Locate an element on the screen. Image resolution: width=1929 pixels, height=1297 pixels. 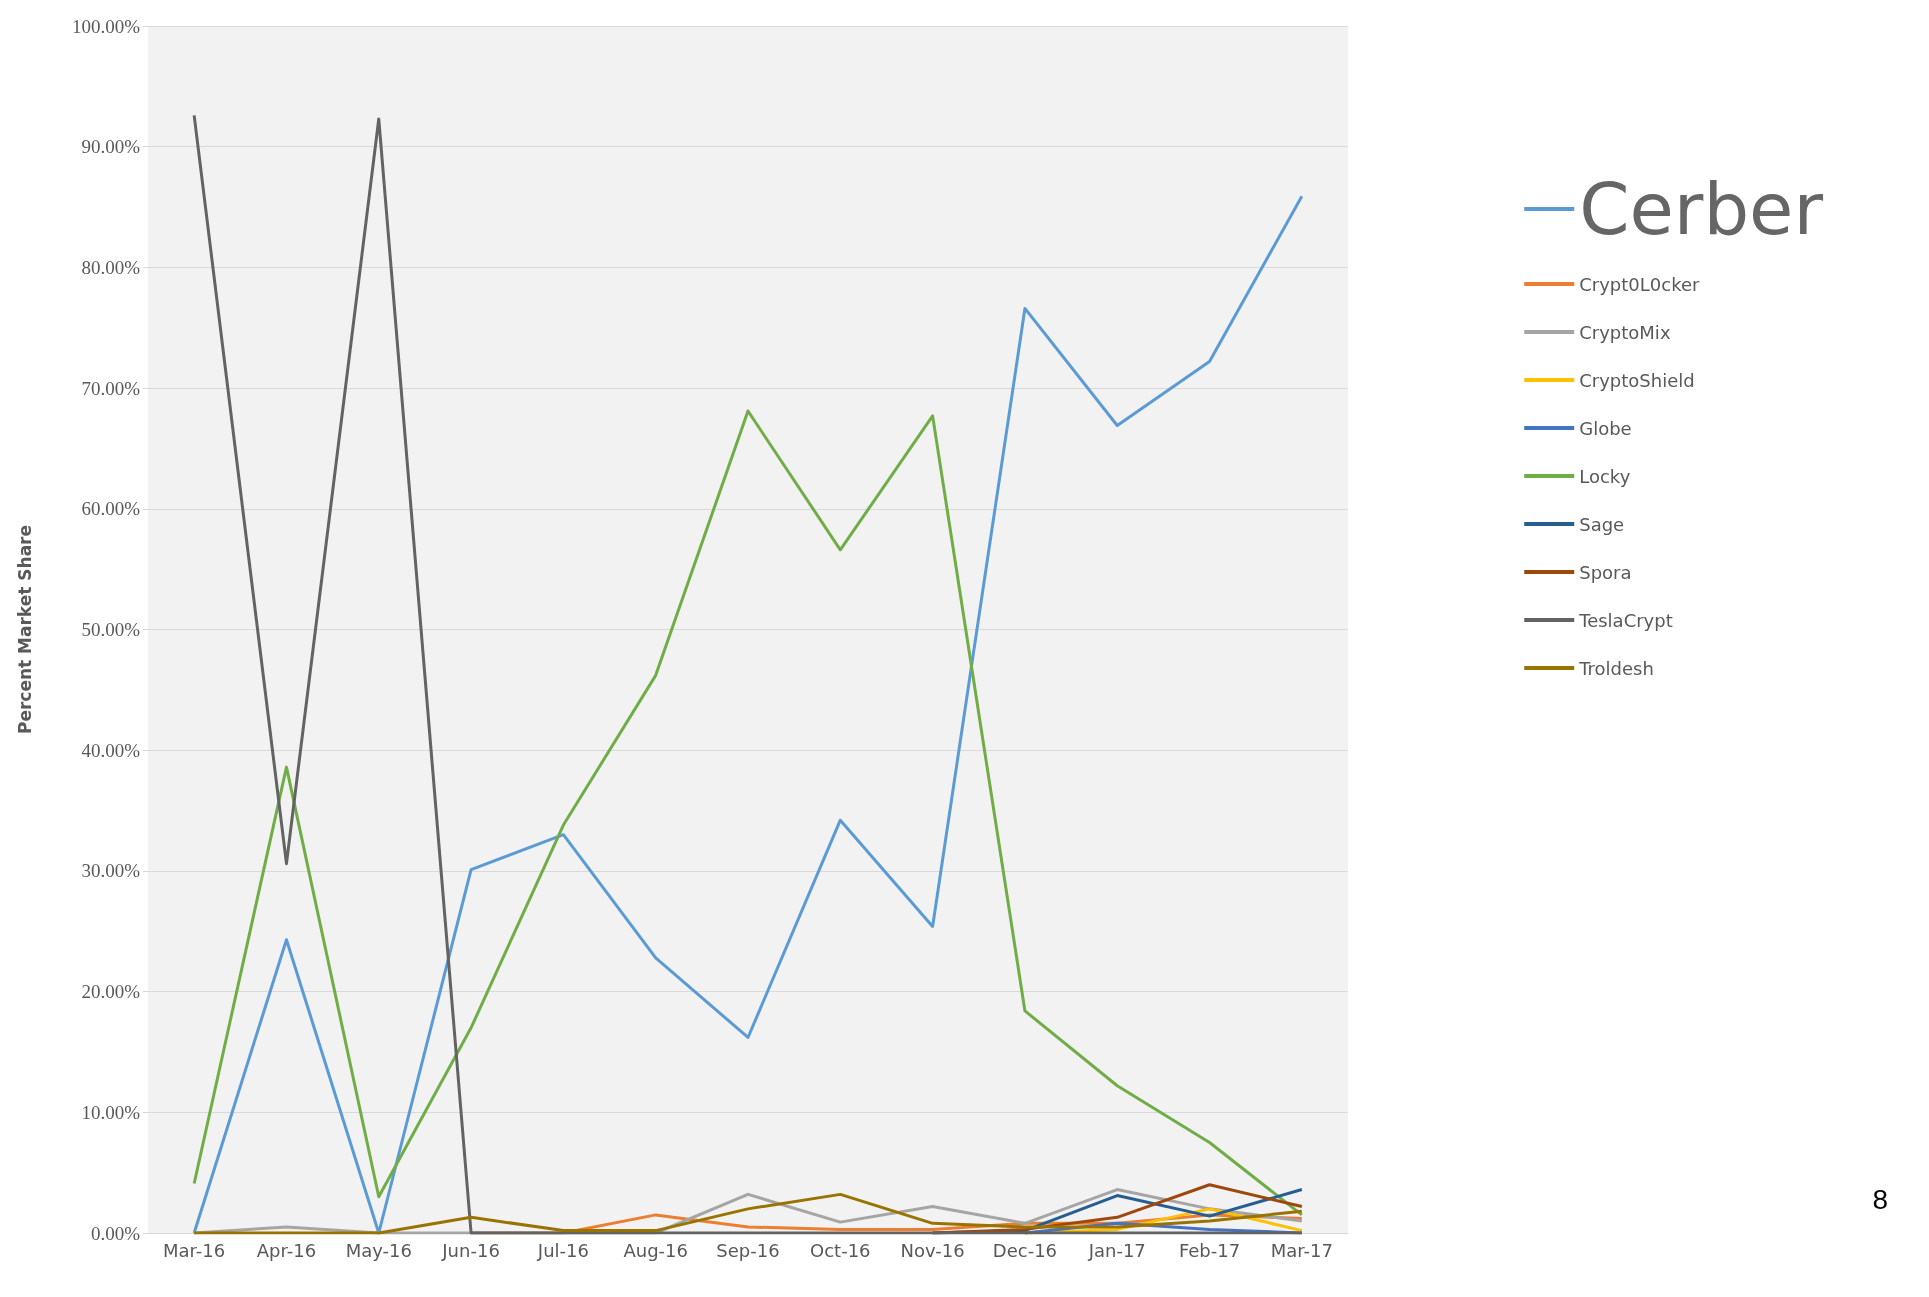
y-tick-label: 60.00% is located at coordinates (111, 509).